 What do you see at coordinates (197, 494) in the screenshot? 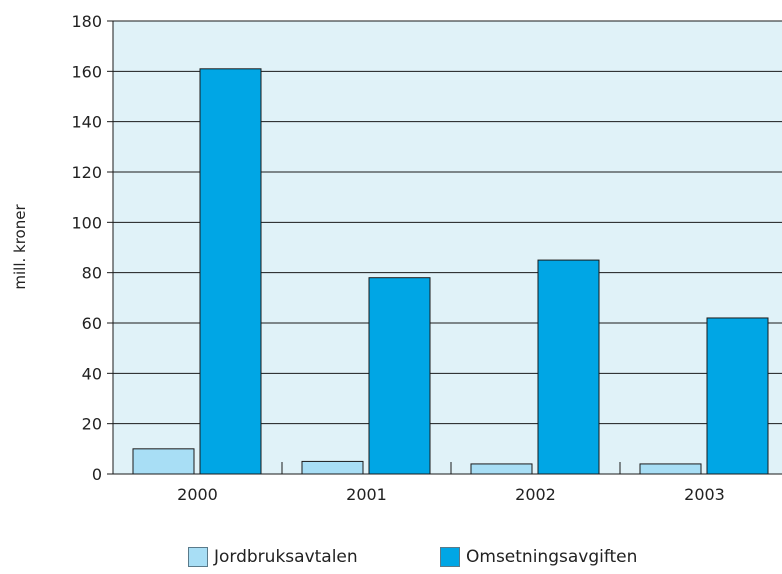
I see `x-tick-label: 2000` at bounding box center [197, 494].